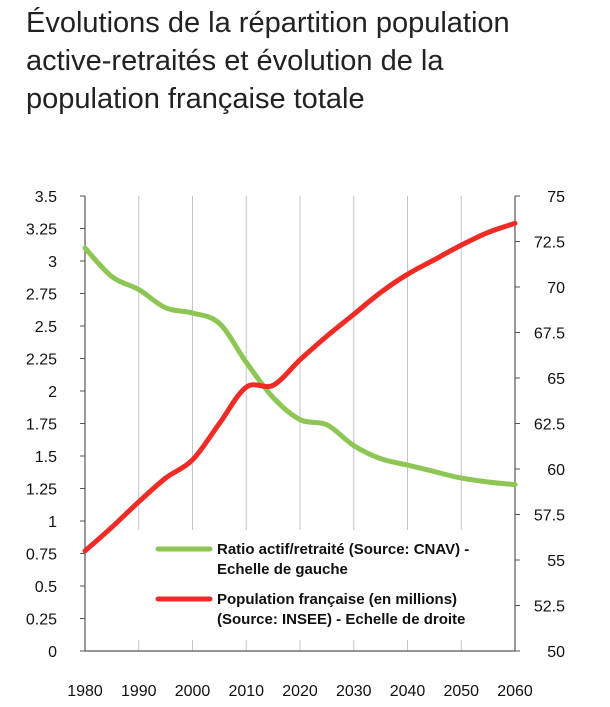 The height and width of the screenshot is (707, 610). I want to click on right-tick-label: 52.5, so click(549, 607).